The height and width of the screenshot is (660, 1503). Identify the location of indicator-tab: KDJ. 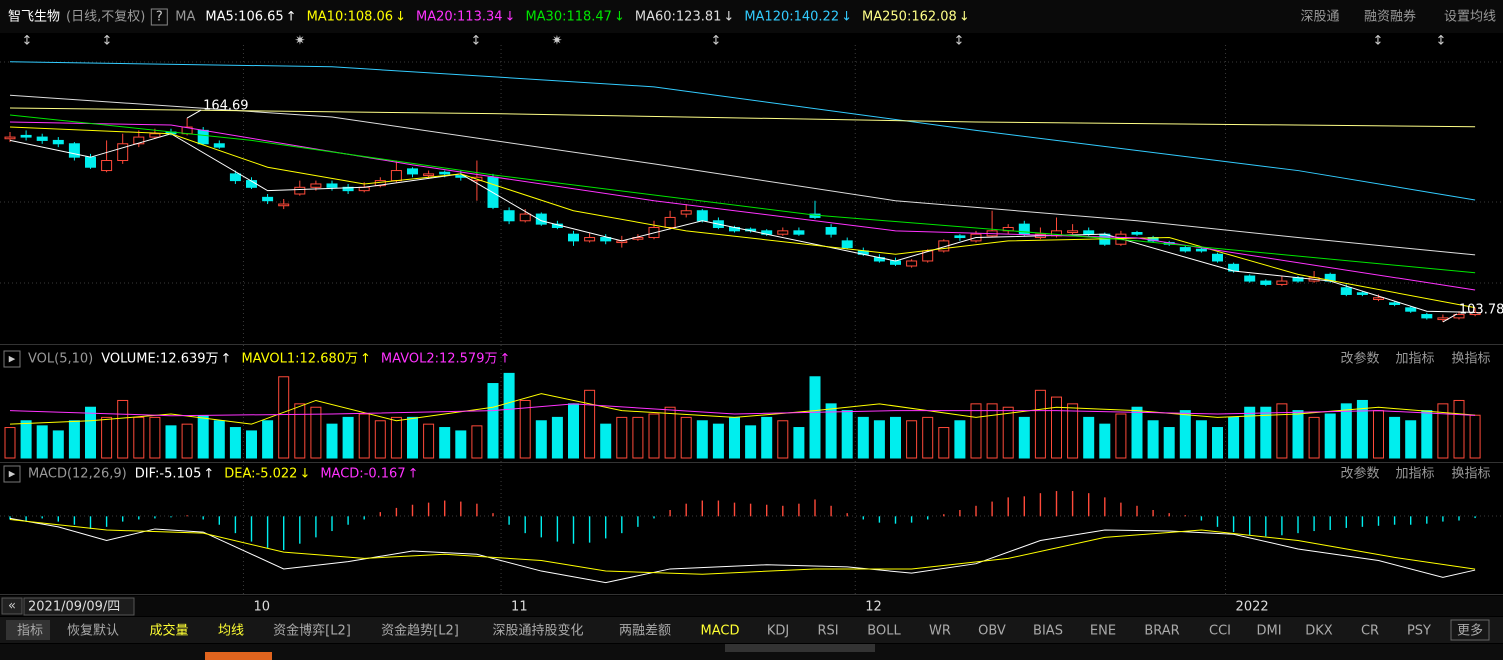
(778, 631).